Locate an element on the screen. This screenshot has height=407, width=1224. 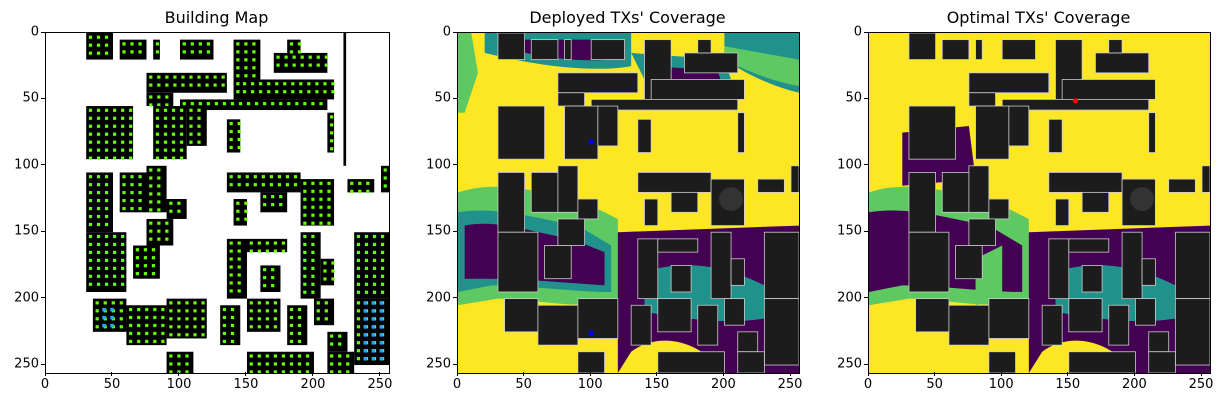
tx-marker is located at coordinates (1075, 101).